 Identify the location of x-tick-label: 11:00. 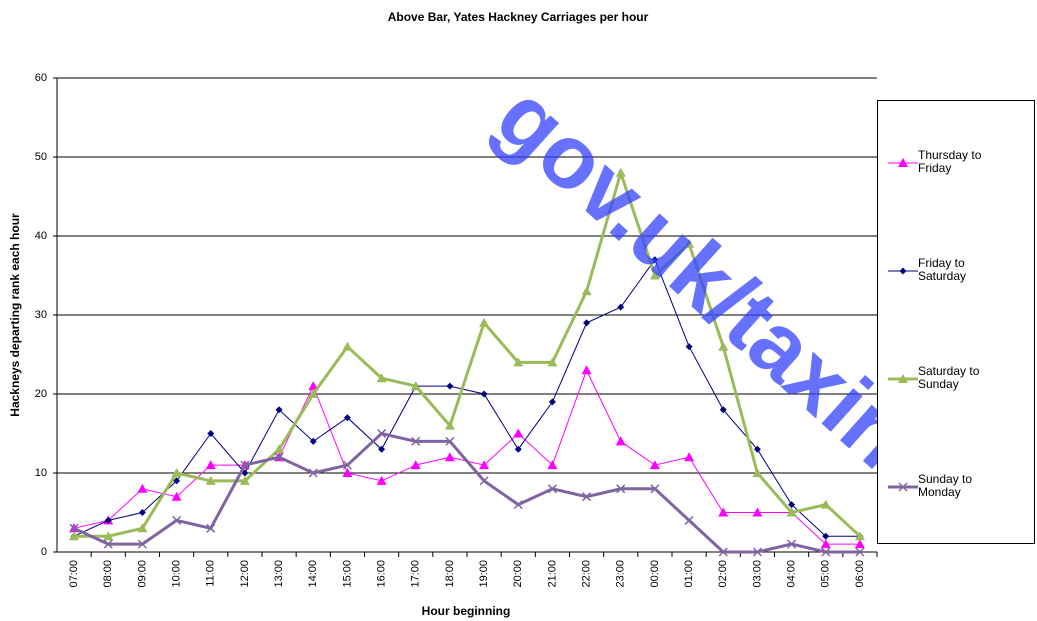
(211, 573).